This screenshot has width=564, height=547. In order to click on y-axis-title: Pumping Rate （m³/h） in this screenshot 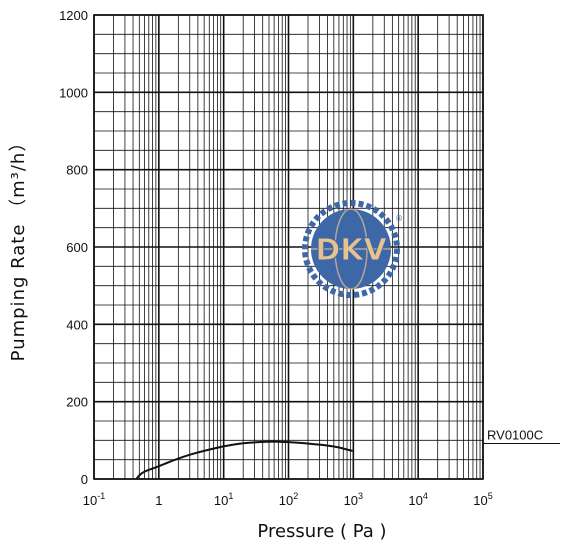, I will do `click(18, 247)`.